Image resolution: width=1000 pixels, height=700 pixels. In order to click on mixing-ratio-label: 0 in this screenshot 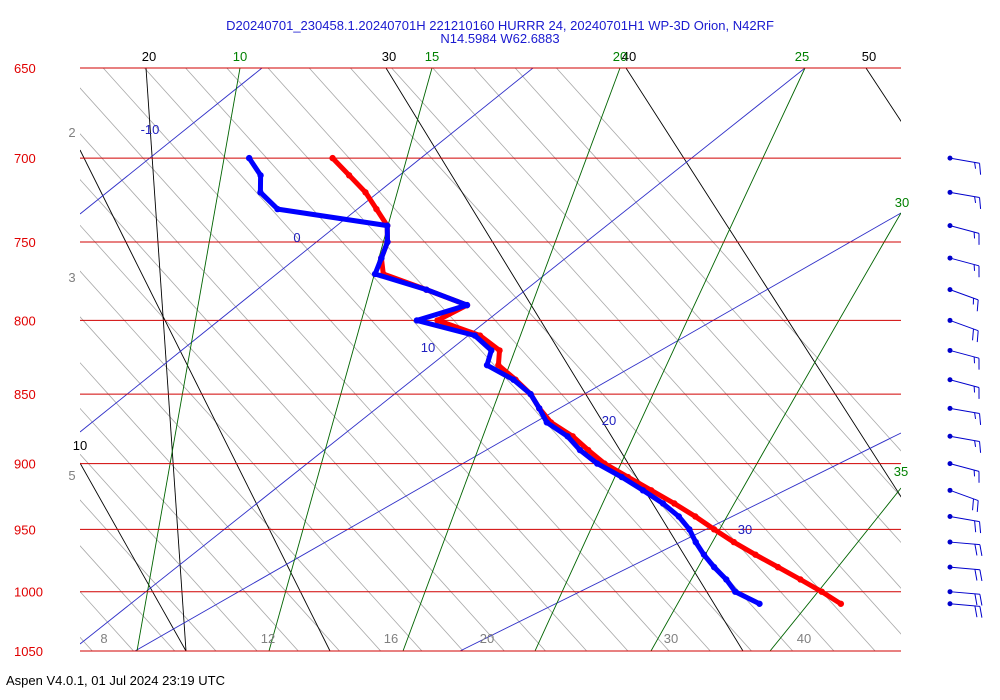, I will do `click(296, 237)`.